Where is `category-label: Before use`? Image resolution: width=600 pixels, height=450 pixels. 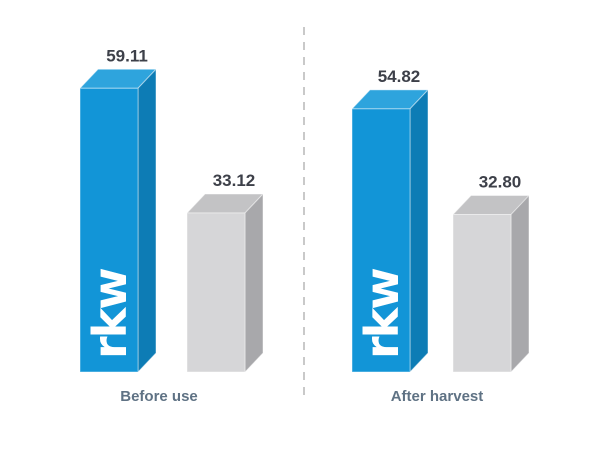
category-label: Before use is located at coordinates (159, 396).